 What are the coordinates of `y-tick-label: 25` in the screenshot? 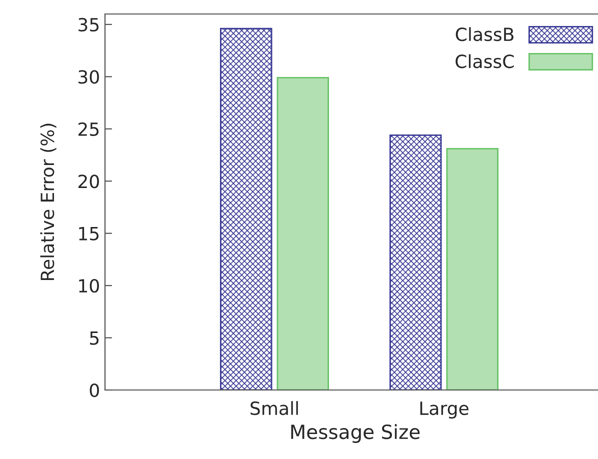 It's located at (88, 129).